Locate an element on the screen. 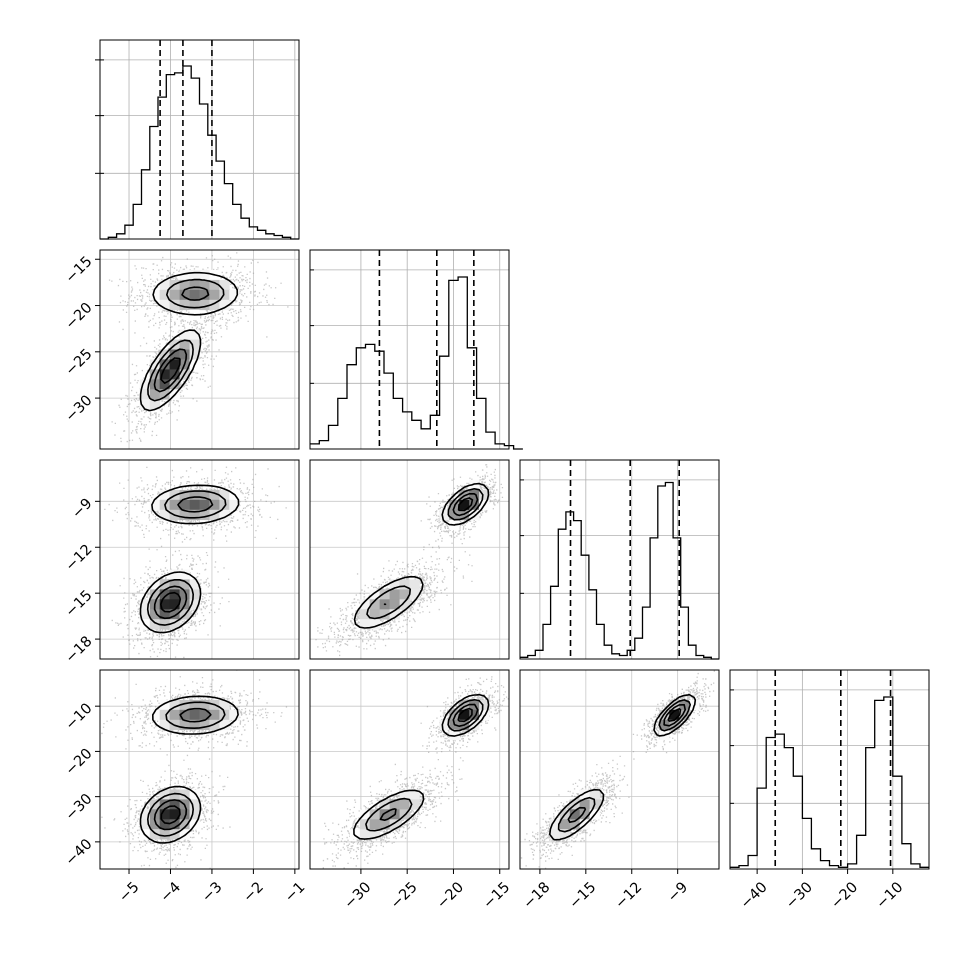 This screenshot has height=970, width=970. y-tick-label: −40 is located at coordinates (79, 852).